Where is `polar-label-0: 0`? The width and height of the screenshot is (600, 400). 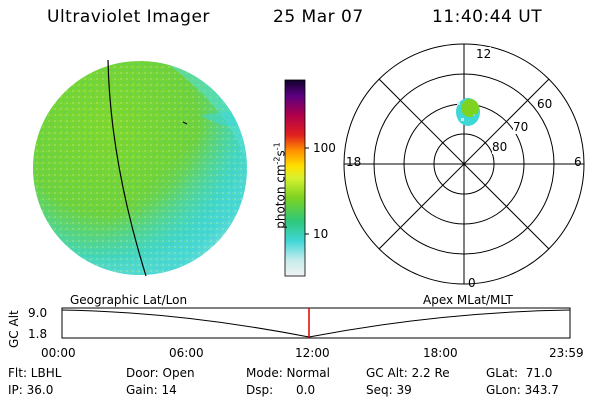 polar-label-0: 0 is located at coordinates (472, 283).